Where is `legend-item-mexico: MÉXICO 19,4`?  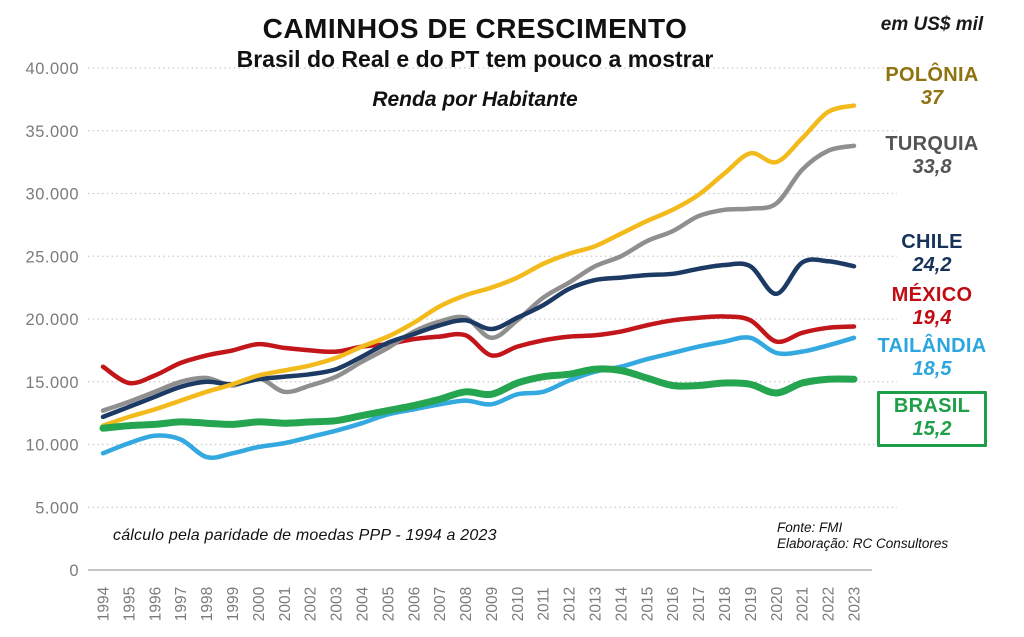
legend-item-mexico: MÉXICO 19,4 is located at coordinates (932, 307).